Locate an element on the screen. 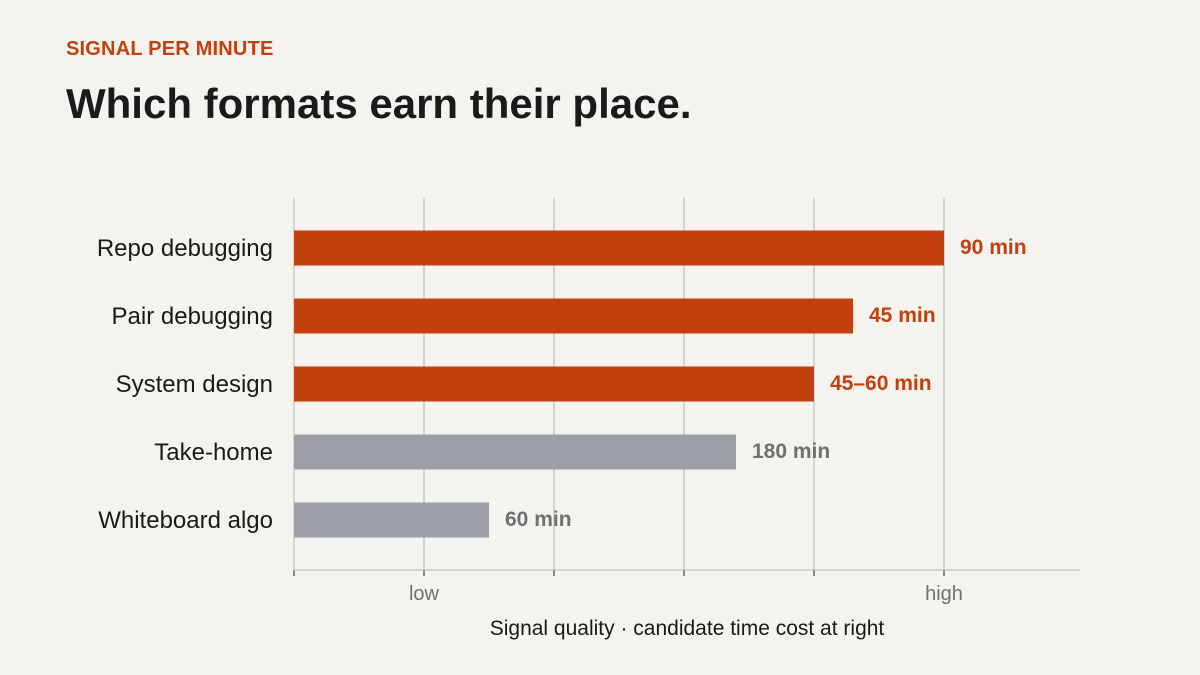 The width and height of the screenshot is (1200, 675). chart-eyebrow: SIGNAL PER MINUTE is located at coordinates (170, 49).